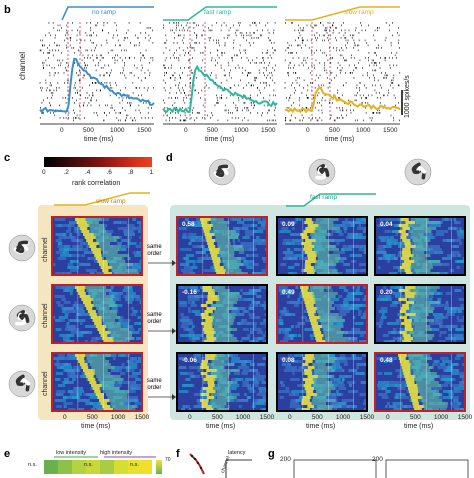 This screenshot has width=474, height=478. What do you see at coordinates (7, 454) in the screenshot?
I see `panel-label-e: e` at bounding box center [7, 454].